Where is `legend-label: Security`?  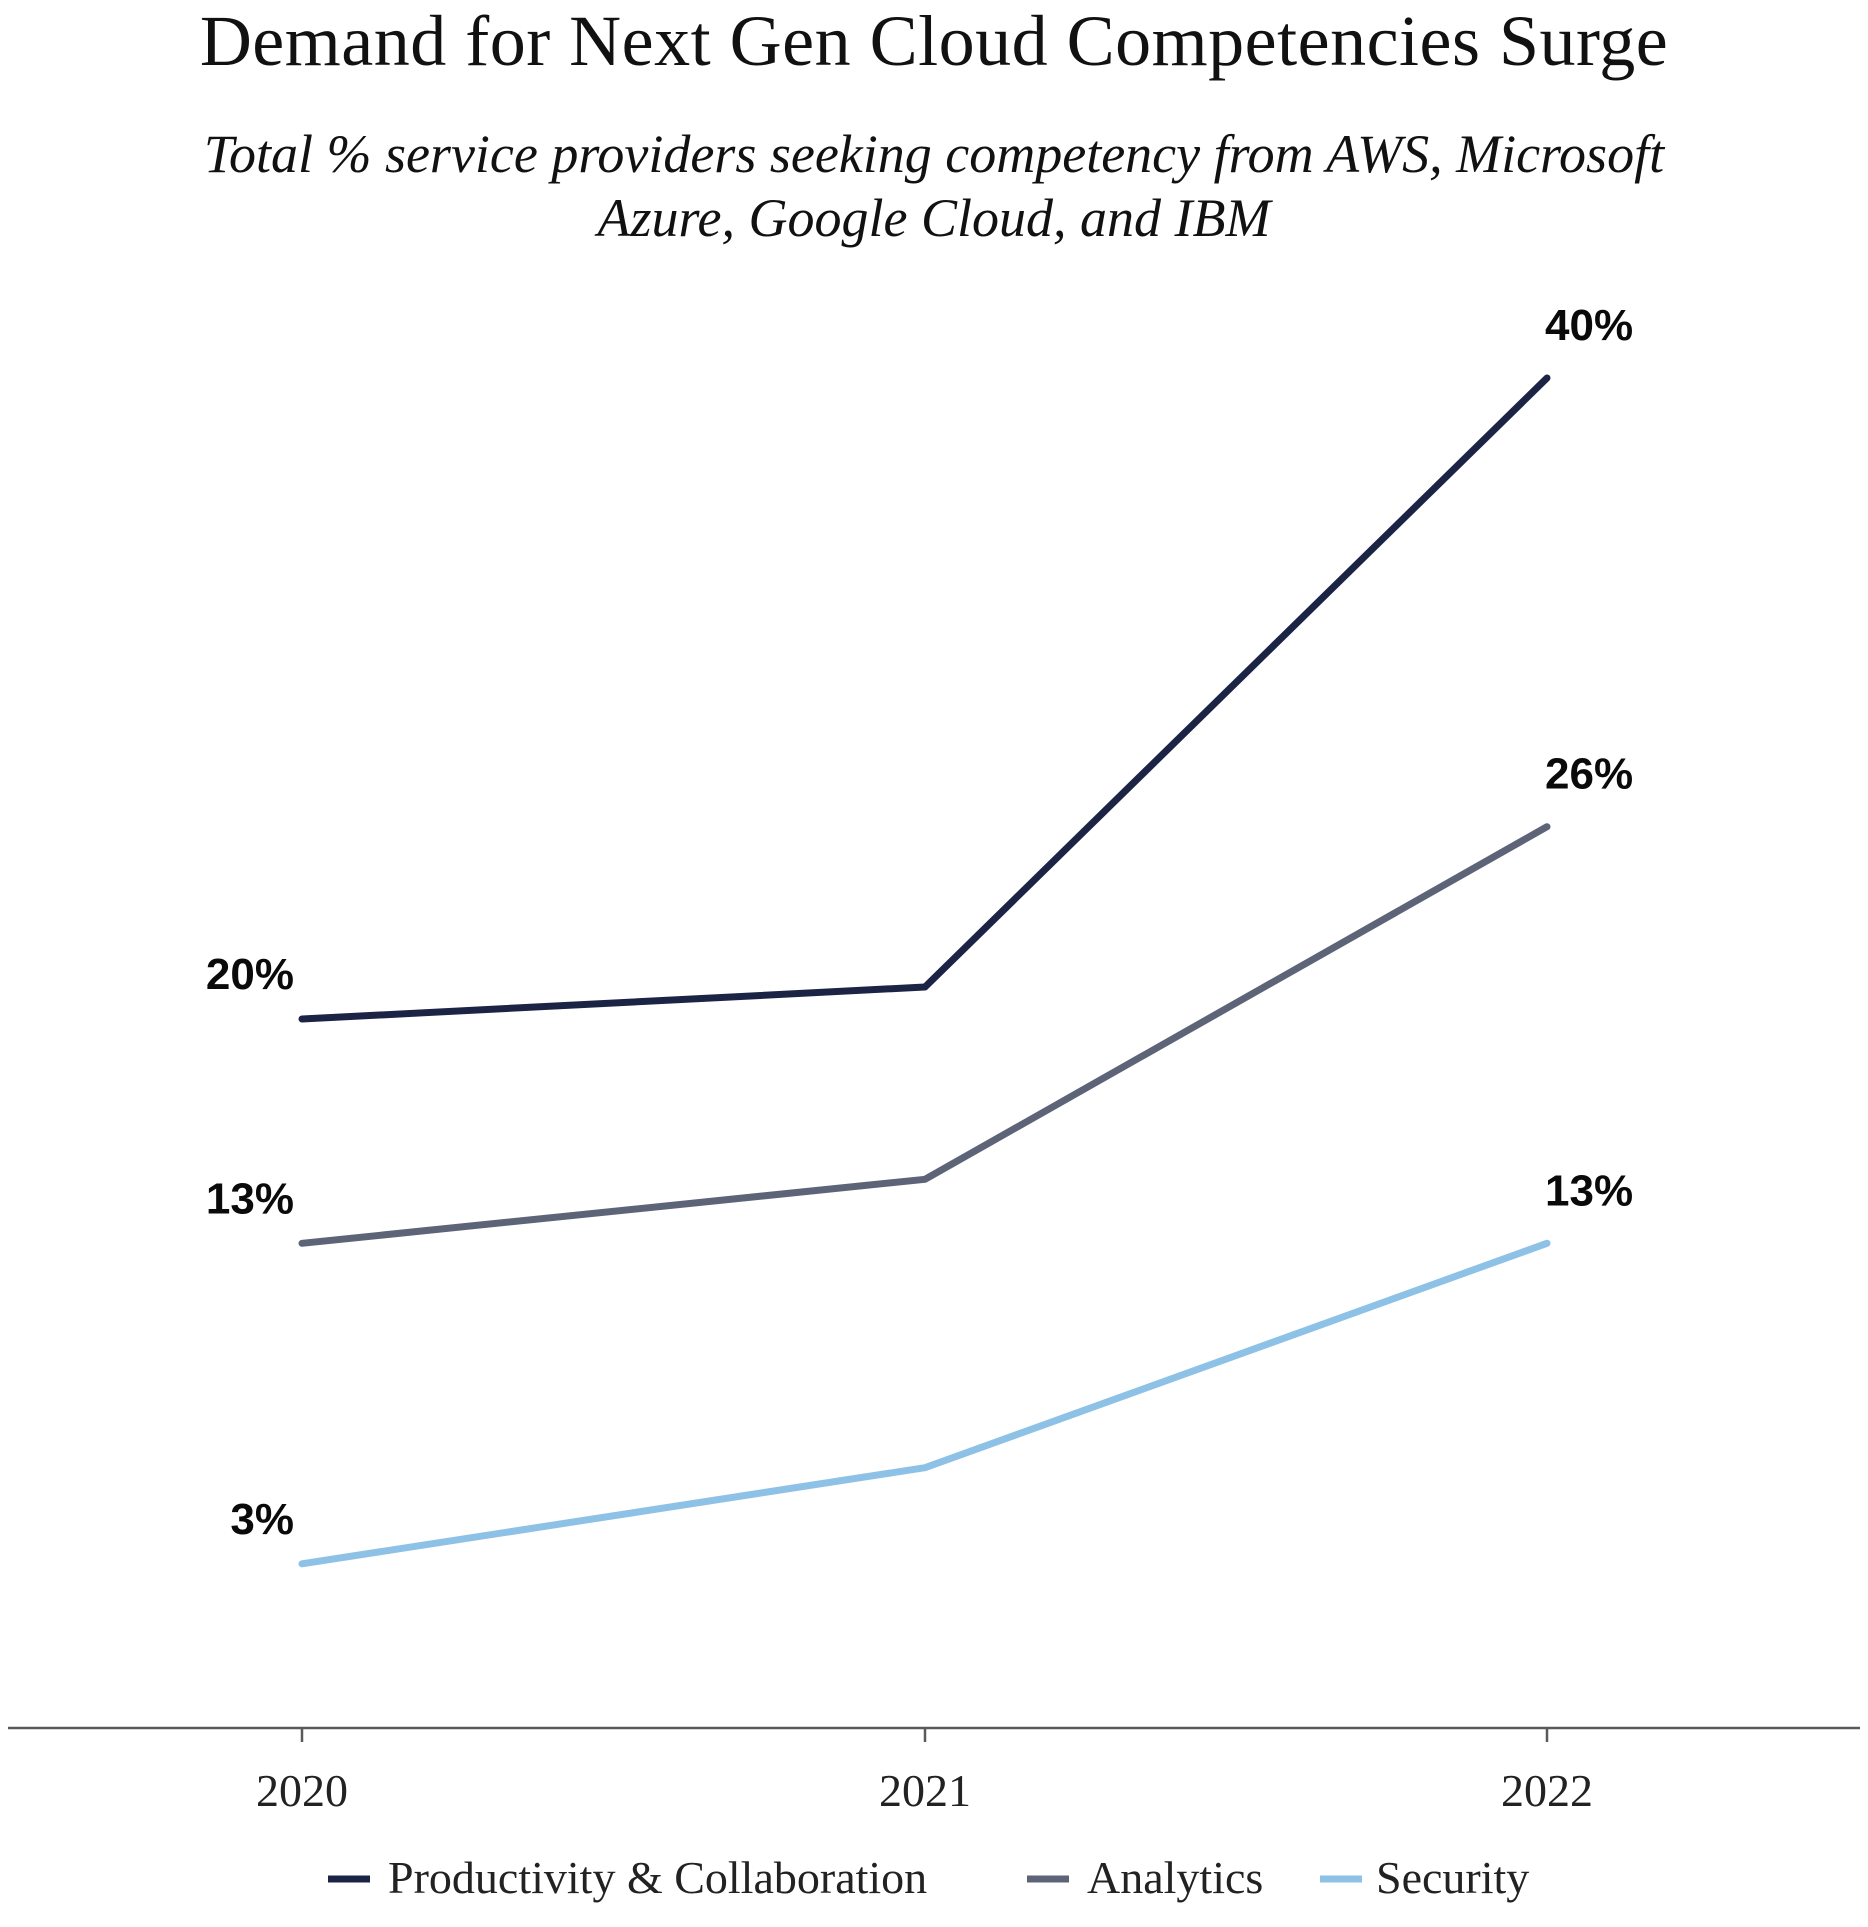
legend-label: Security is located at coordinates (1452, 1877).